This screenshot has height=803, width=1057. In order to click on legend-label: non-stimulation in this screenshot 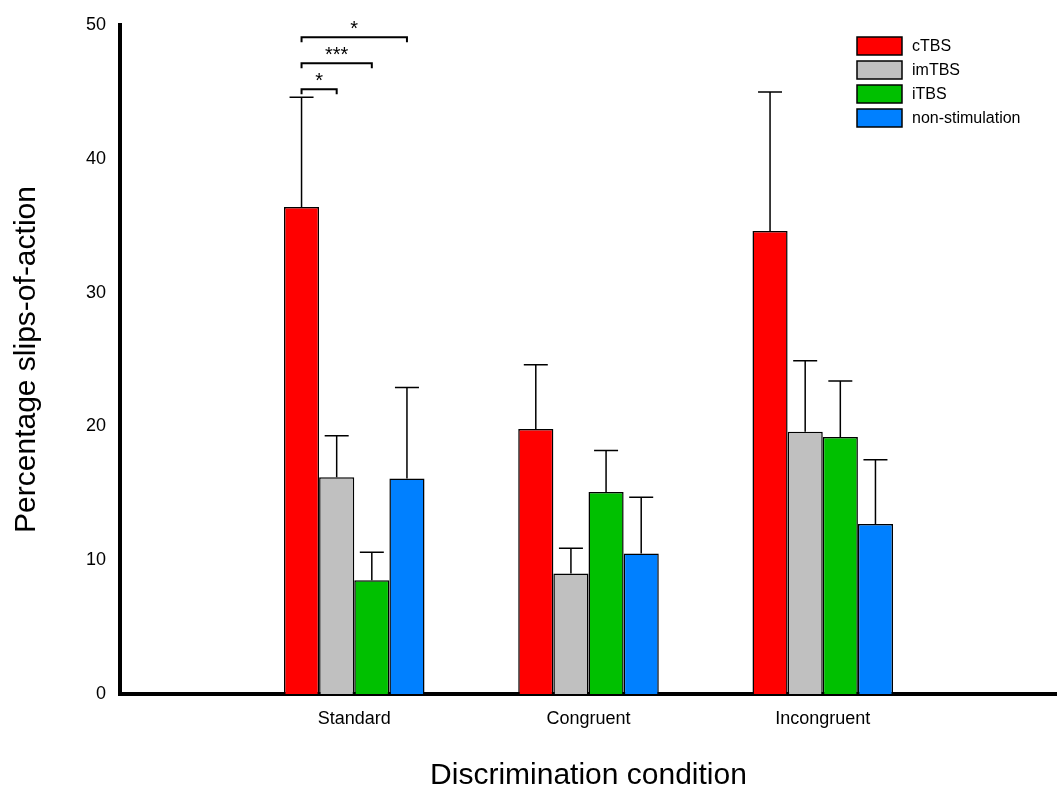, I will do `click(966, 118)`.